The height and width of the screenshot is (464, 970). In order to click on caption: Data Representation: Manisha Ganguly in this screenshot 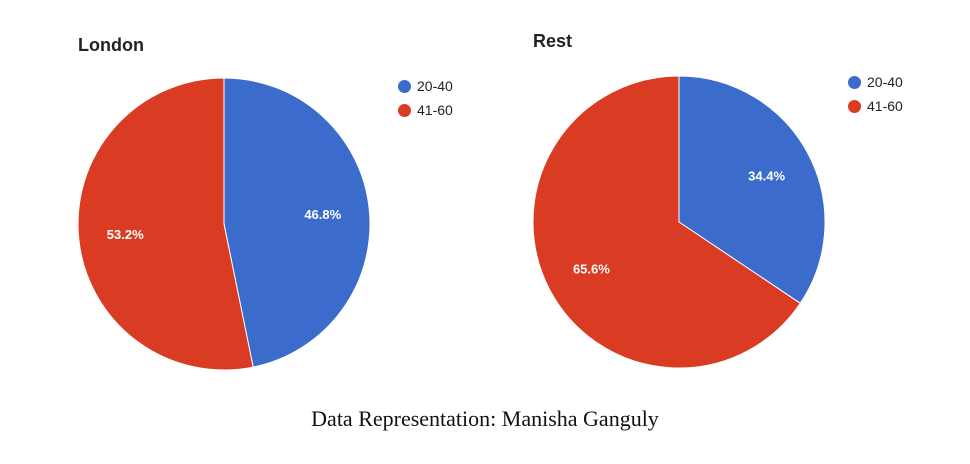, I will do `click(485, 418)`.